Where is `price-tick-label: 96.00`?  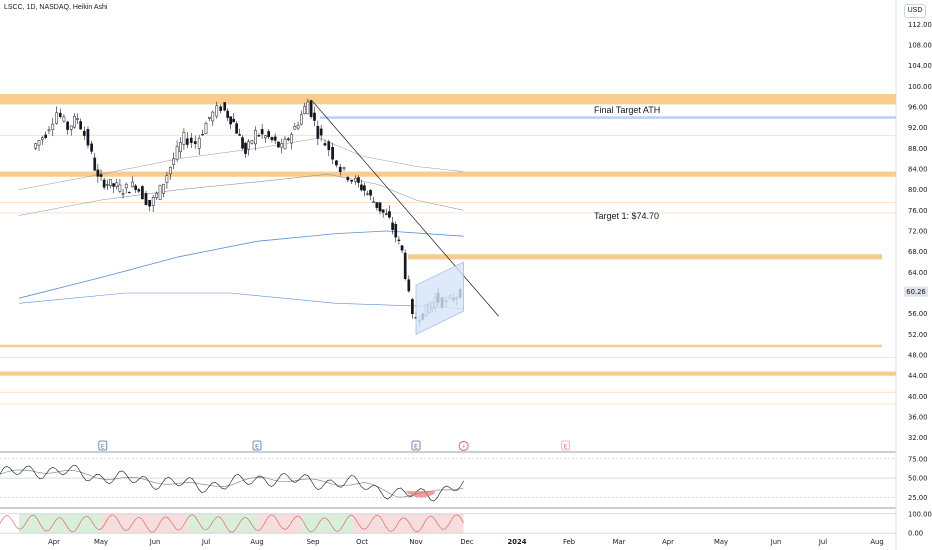 price-tick-label: 96.00 is located at coordinates (917, 108).